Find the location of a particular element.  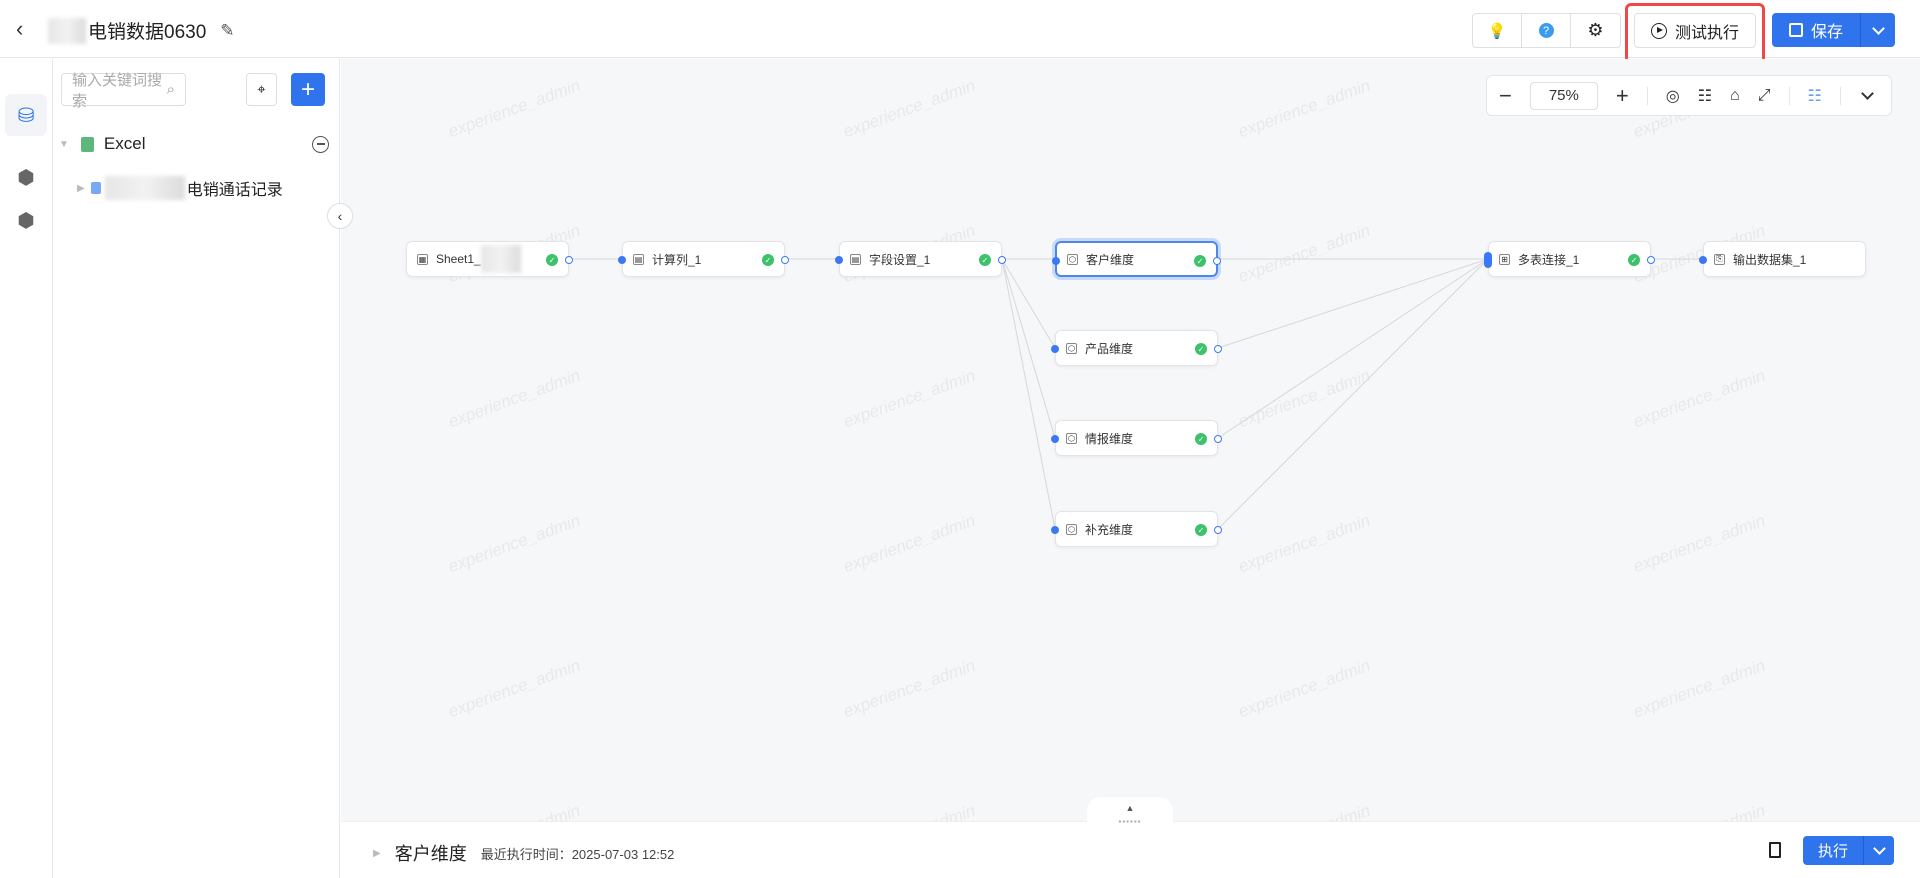

flow-node: ⊞ 多表连接_1 ✓ is located at coordinates (1569, 259).